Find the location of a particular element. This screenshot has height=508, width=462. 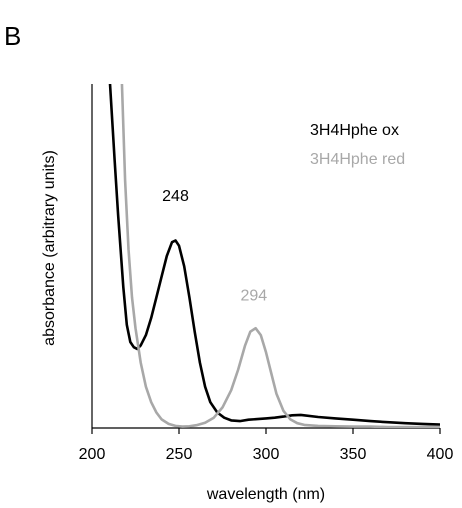

y-axis-label: absorbance (arbitrary units) is located at coordinates (49, 248).